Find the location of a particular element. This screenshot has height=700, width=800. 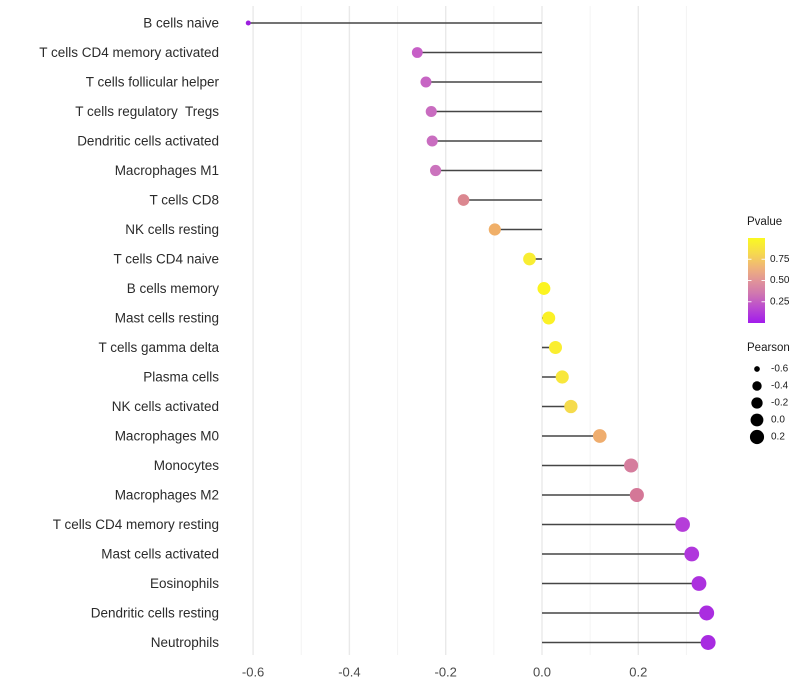

pvalue-tick-label: 0.50 is located at coordinates (780, 280).